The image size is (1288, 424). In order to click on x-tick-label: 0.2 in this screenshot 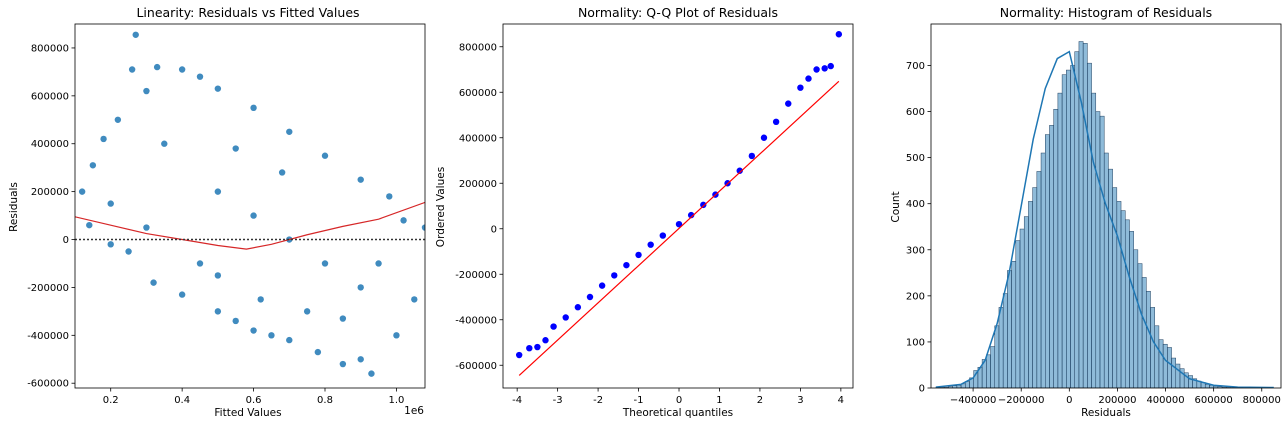, I will do `click(111, 400)`.